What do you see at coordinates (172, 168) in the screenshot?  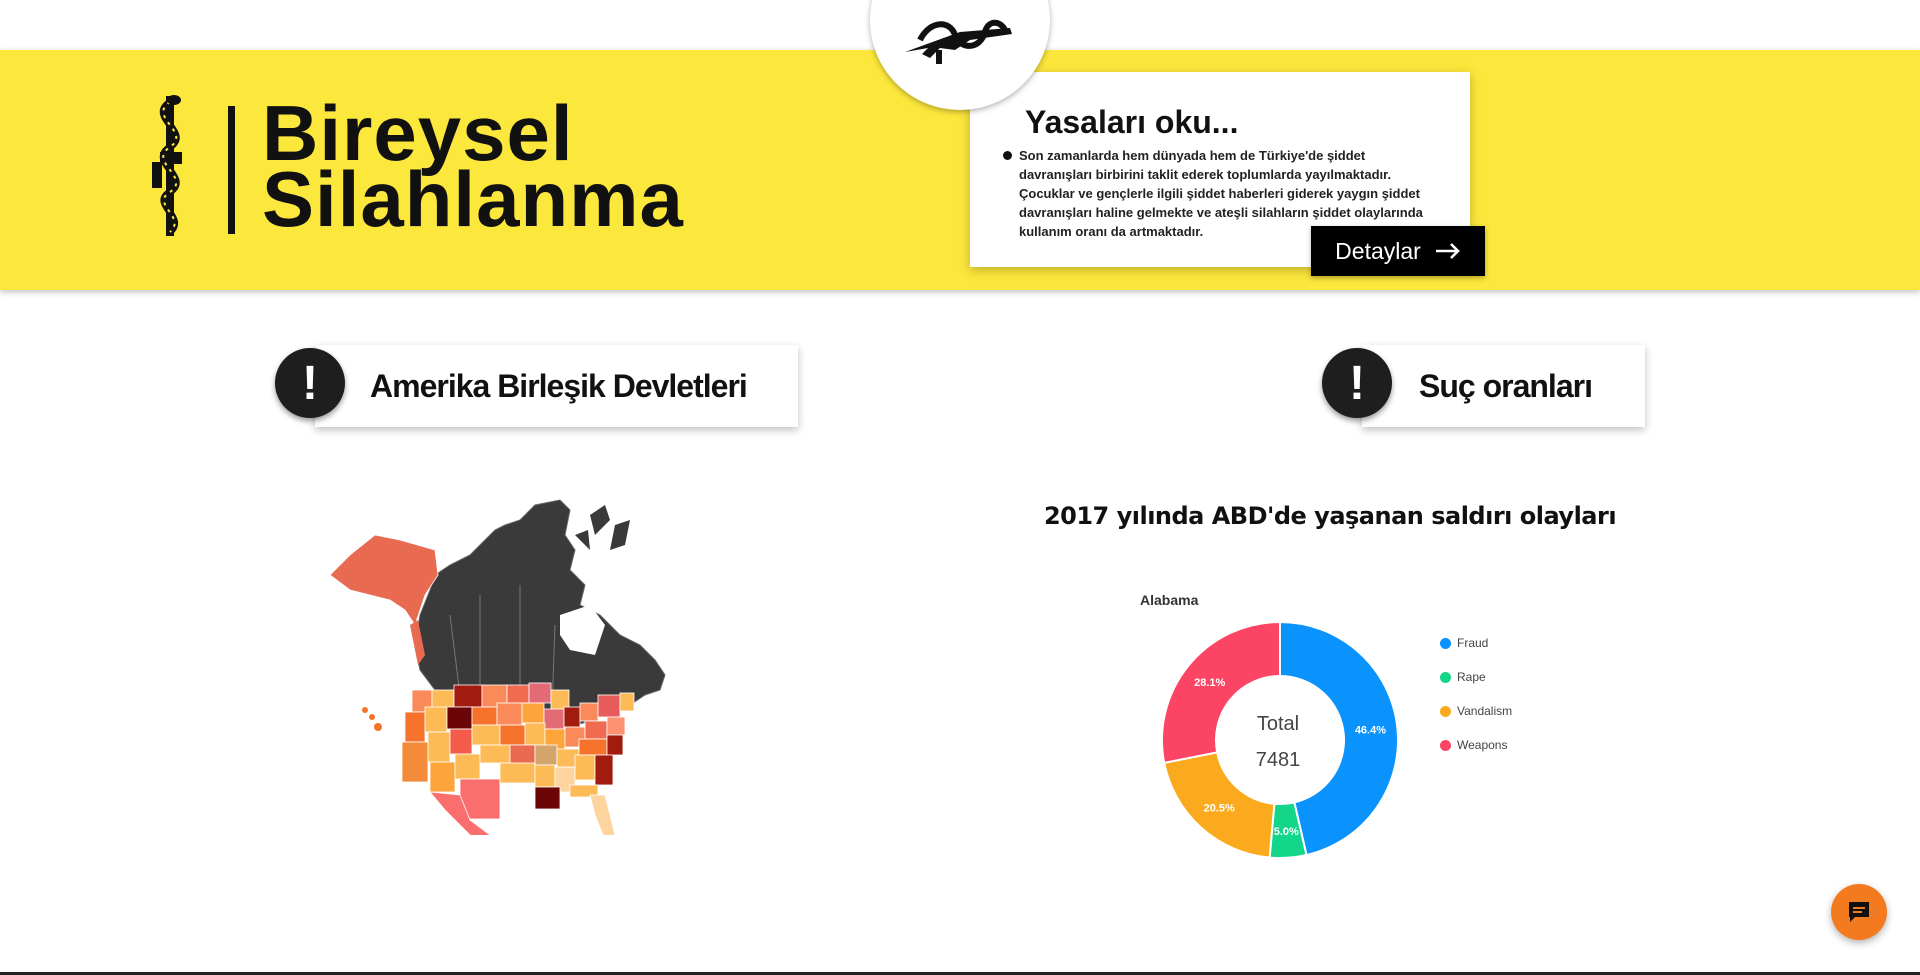 I see `rifle-snake-emblem-icon` at bounding box center [172, 168].